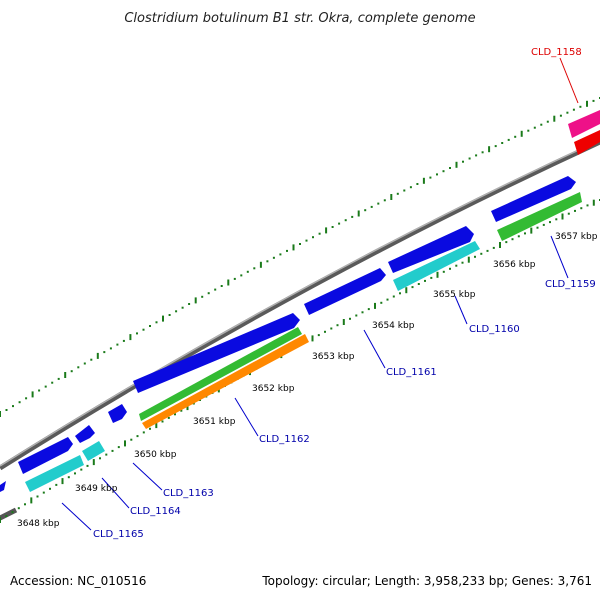 The width and height of the screenshot is (600, 600). Describe the element at coordinates (584, 124) in the screenshot. I see `gene-arrow-cld1158` at that location.